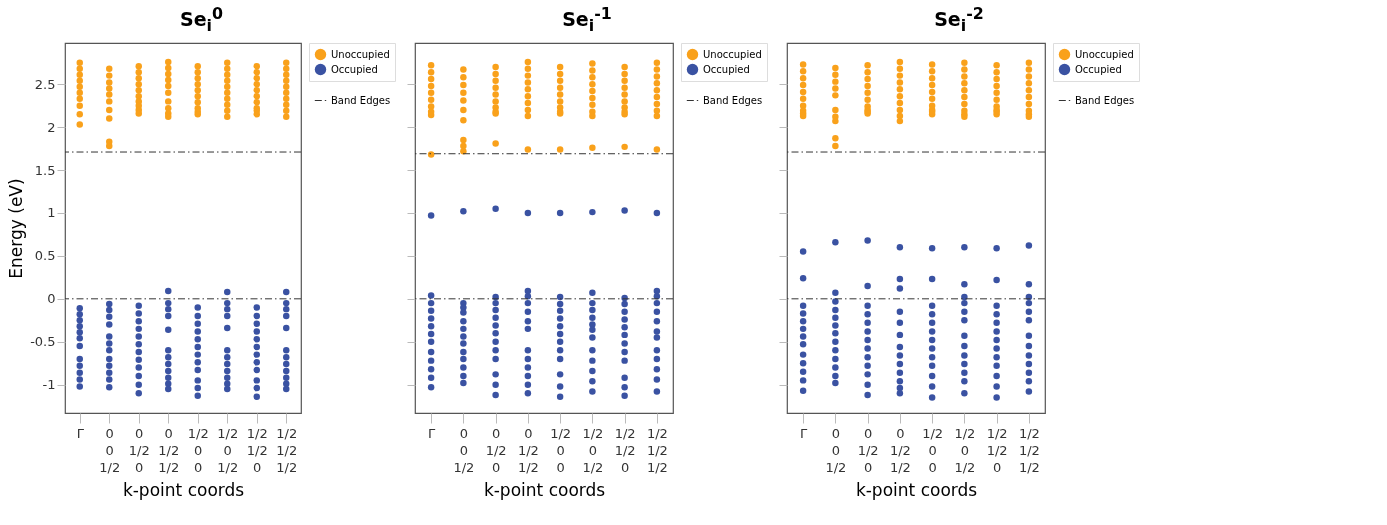 The image size is (1387, 525). What do you see at coordinates (43, 342) in the screenshot?
I see `y-tick-label: -0.5` at bounding box center [43, 342].